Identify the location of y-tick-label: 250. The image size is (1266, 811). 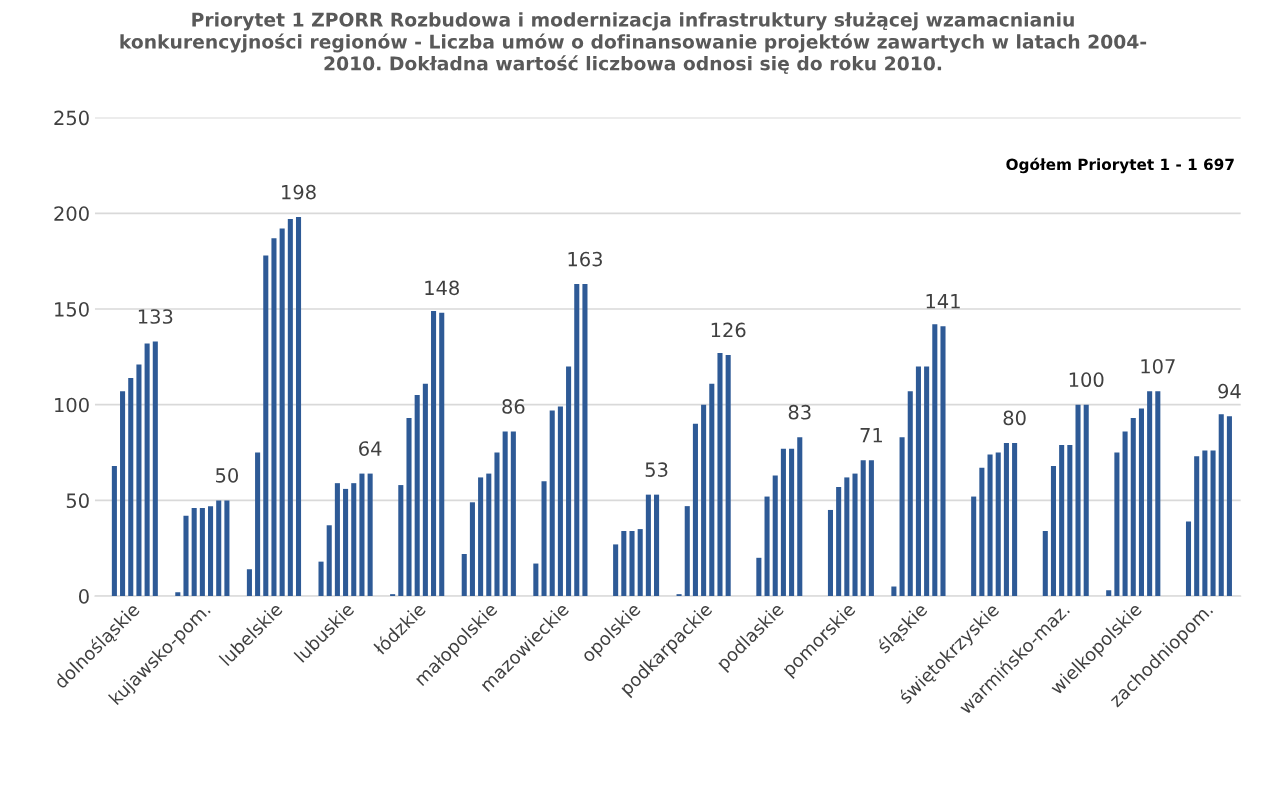
(71, 118).